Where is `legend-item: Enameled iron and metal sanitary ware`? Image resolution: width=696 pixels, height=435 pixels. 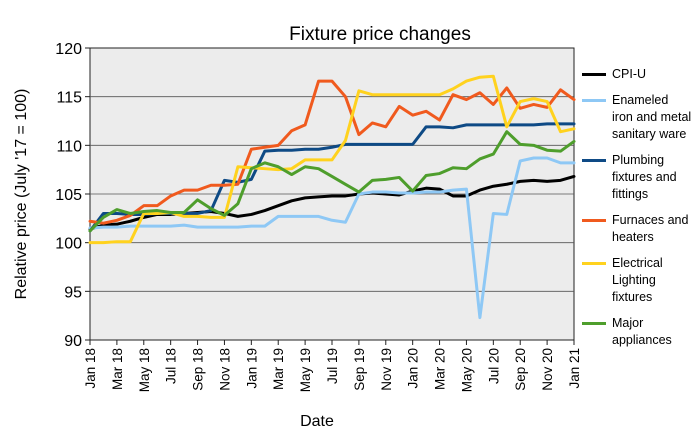 legend-item: Enameled iron and metal sanitary ware is located at coordinates (637, 117).